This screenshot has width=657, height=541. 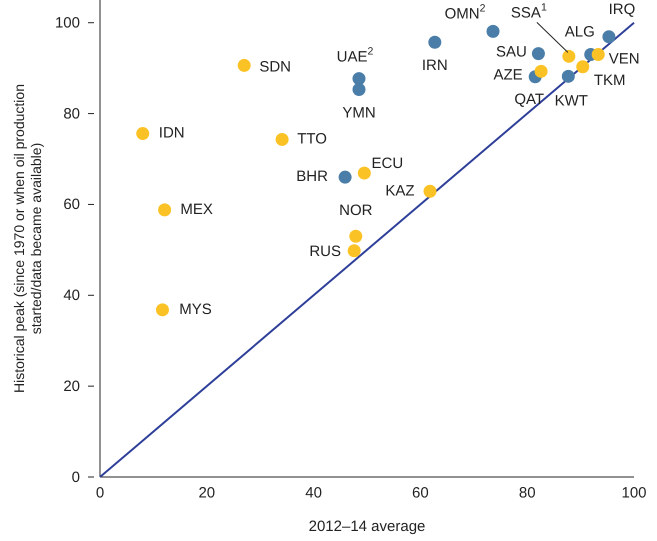 I want to click on x-tick-label: 40, so click(x=313, y=493).